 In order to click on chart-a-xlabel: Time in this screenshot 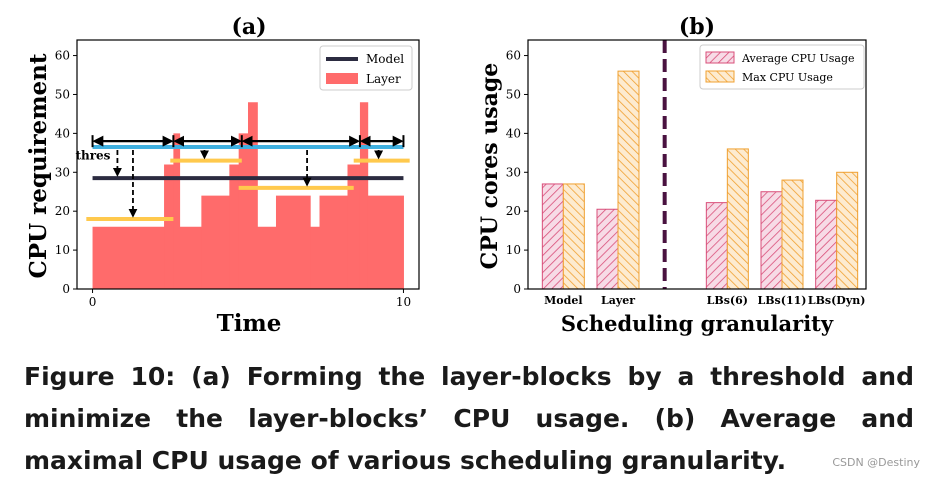, I will do `click(249, 323)`.